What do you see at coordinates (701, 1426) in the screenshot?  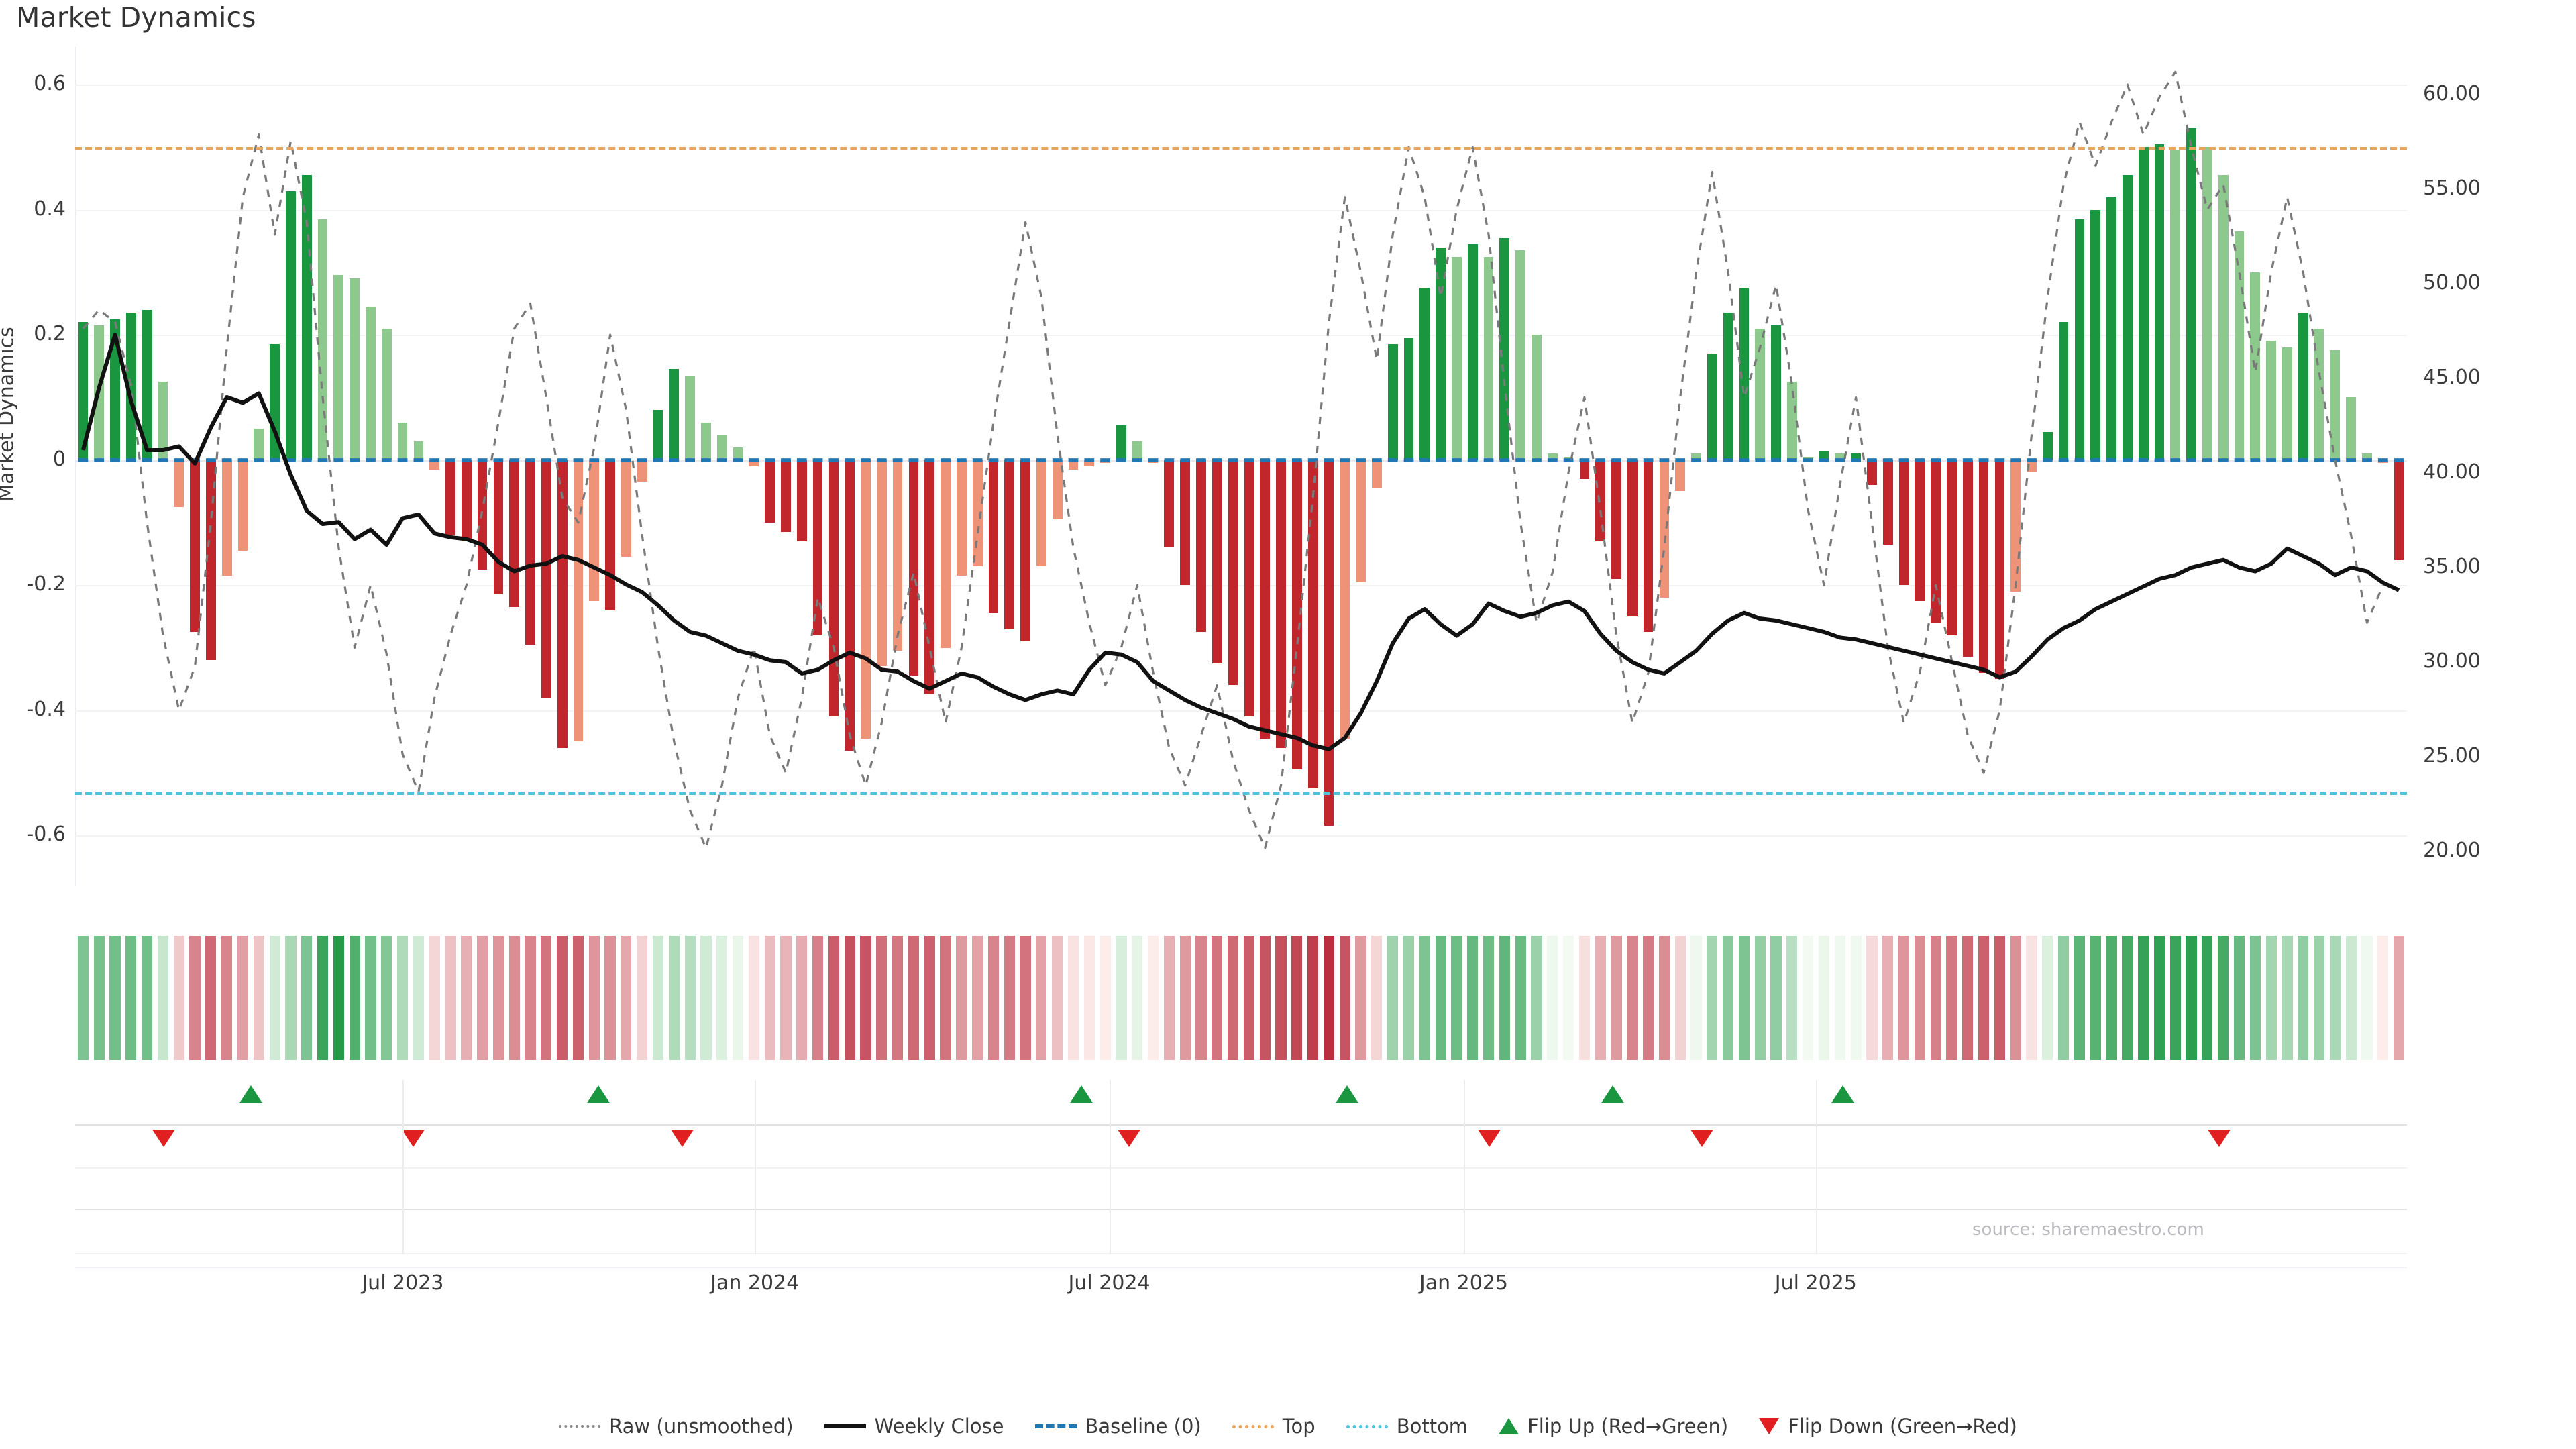 I see `legend-label: Raw (unsmoothed)` at bounding box center [701, 1426].